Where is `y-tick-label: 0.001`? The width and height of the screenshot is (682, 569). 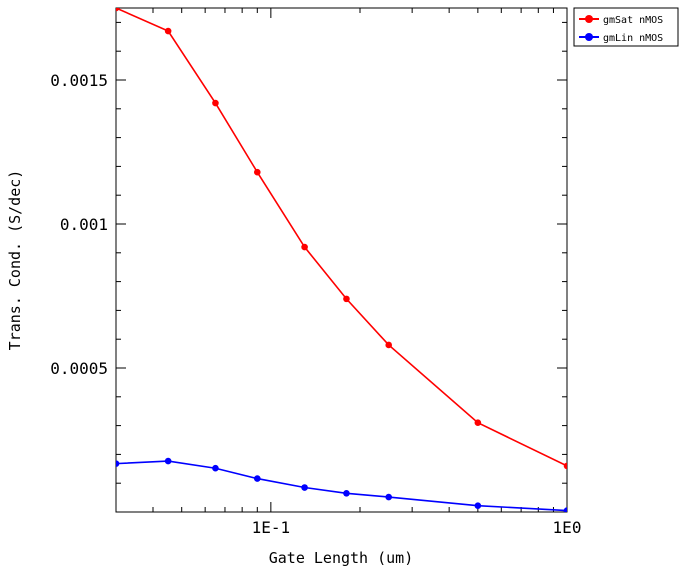 y-tick-label: 0.001 is located at coordinates (84, 224).